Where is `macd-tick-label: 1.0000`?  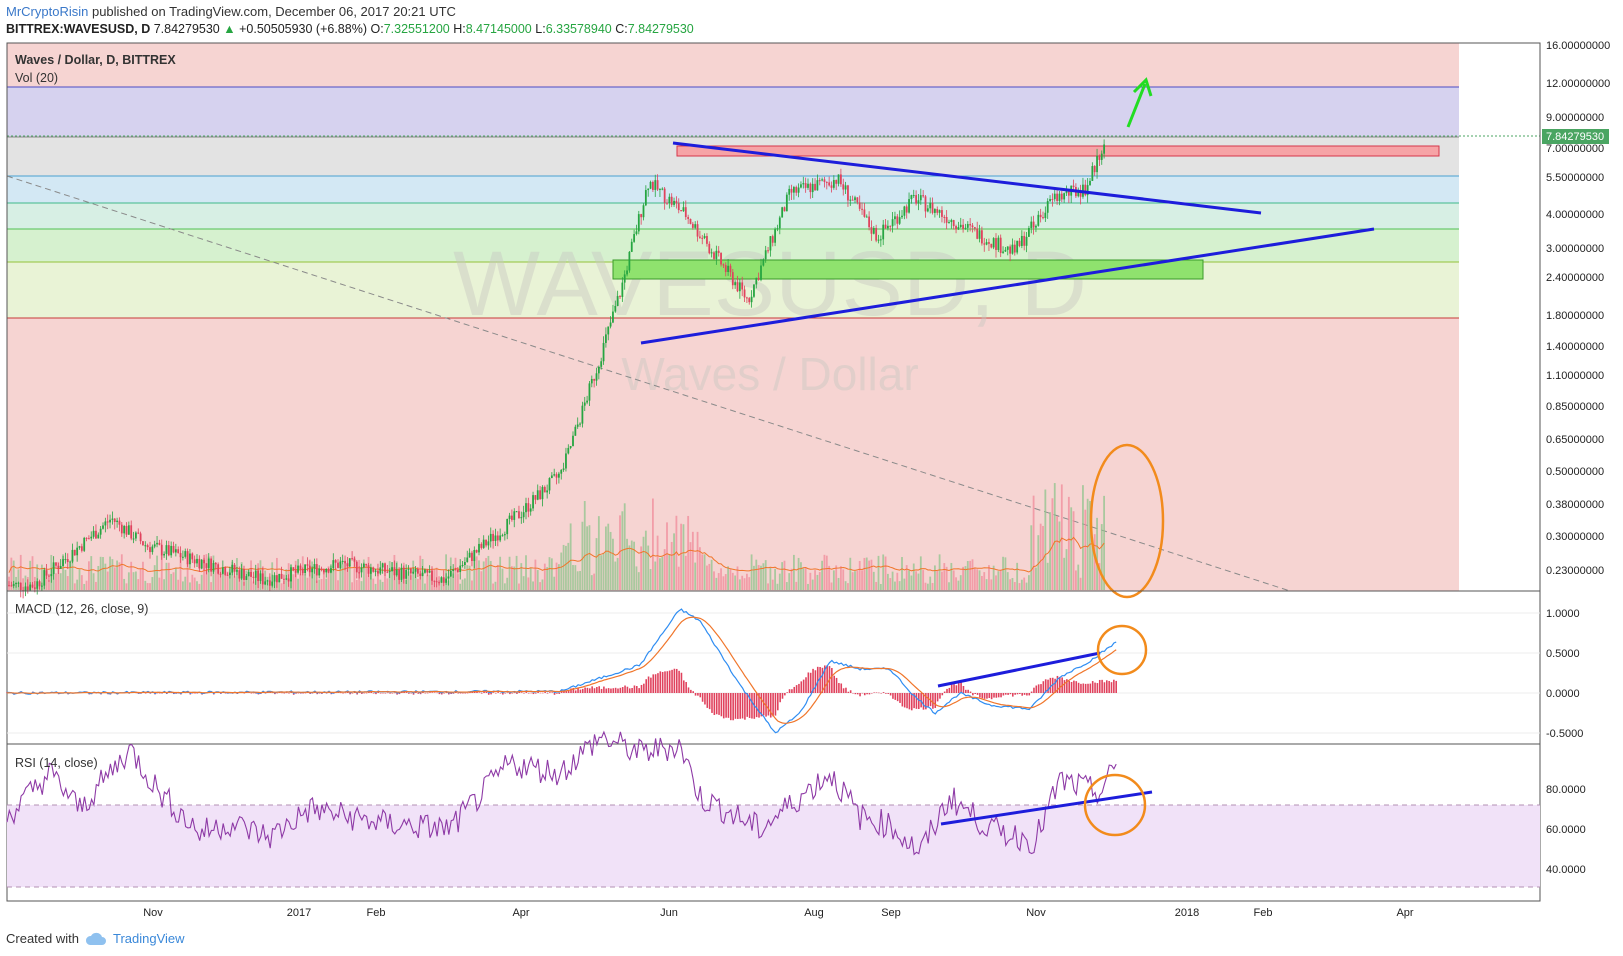
macd-tick-label: 1.0000 is located at coordinates (1563, 614).